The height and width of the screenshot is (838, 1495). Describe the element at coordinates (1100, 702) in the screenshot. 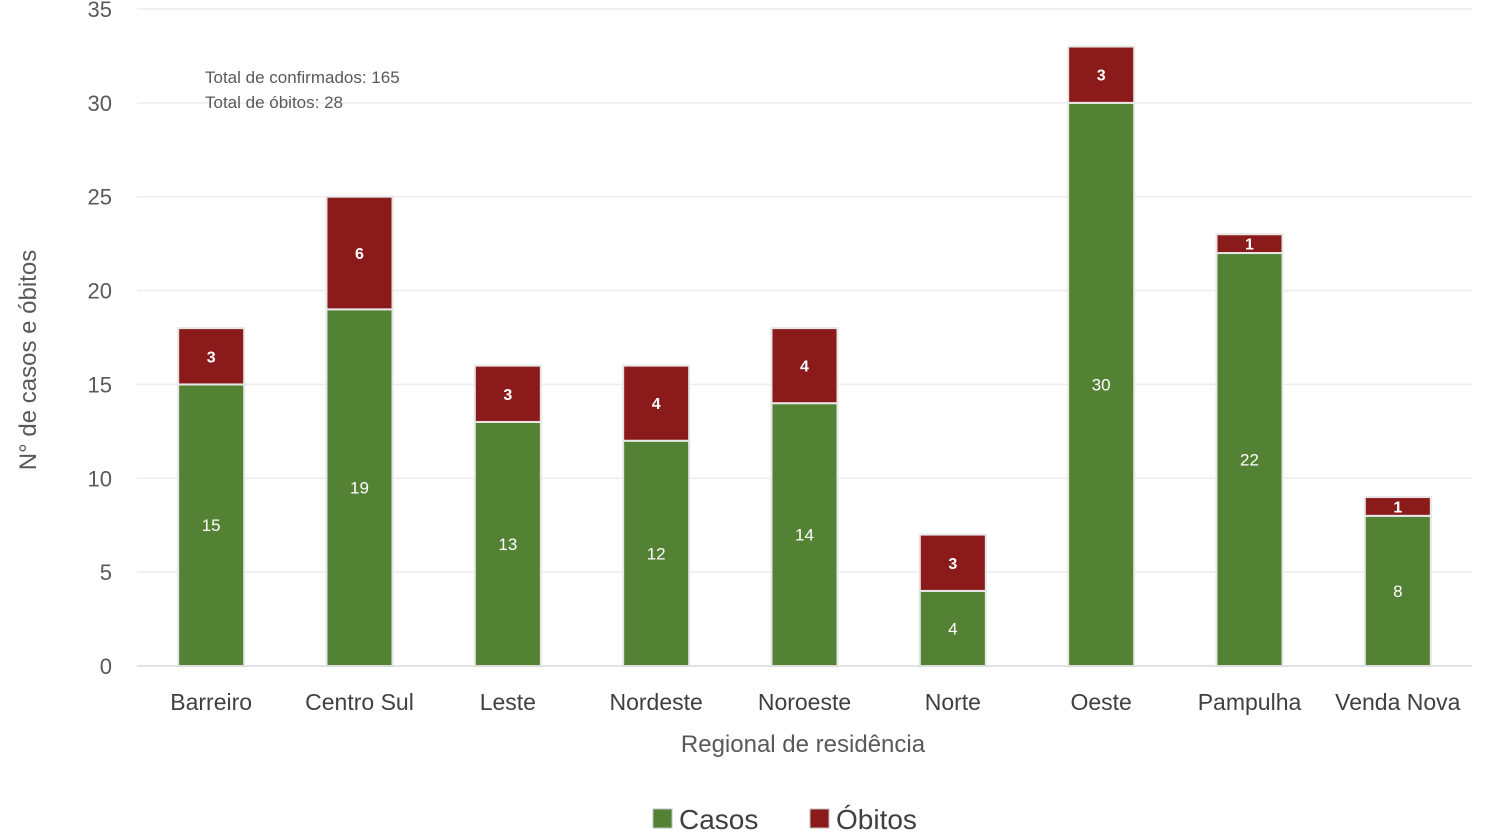

I see `x-category-label: Oeste` at that location.